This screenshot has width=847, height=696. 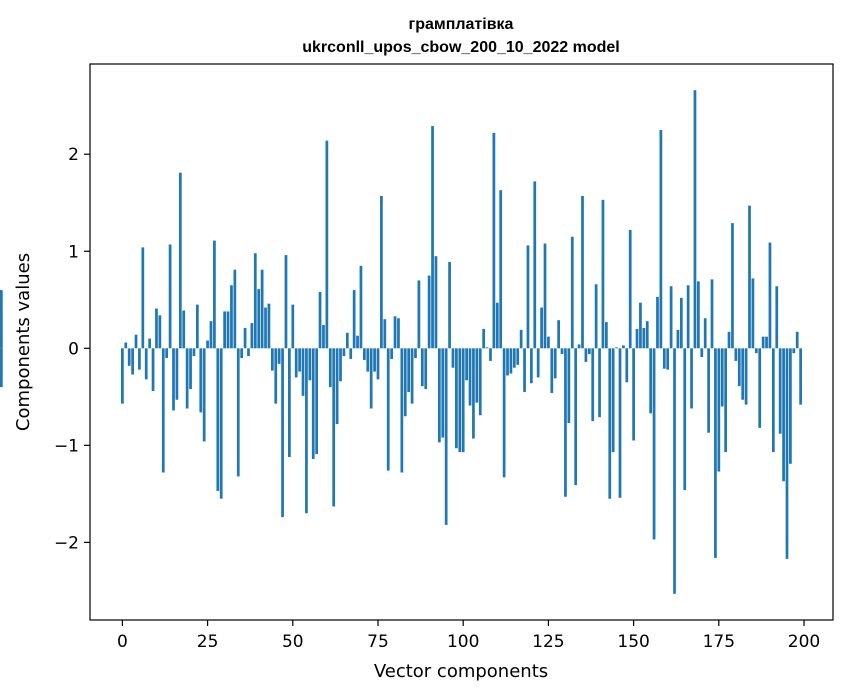 What do you see at coordinates (468, 636) in the screenshot?
I see `x-axis: 0 25 50 75 100 125 150 175 200` at bounding box center [468, 636].